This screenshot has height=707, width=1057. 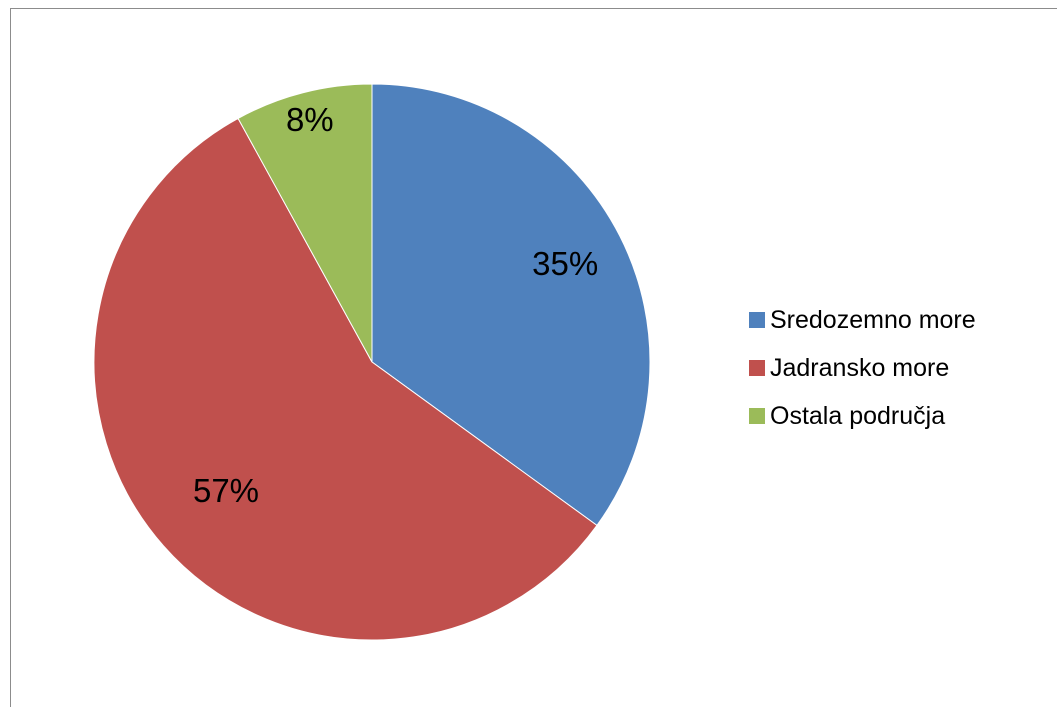 I want to click on legend-swatch-ostala-podrucja, so click(x=757, y=416).